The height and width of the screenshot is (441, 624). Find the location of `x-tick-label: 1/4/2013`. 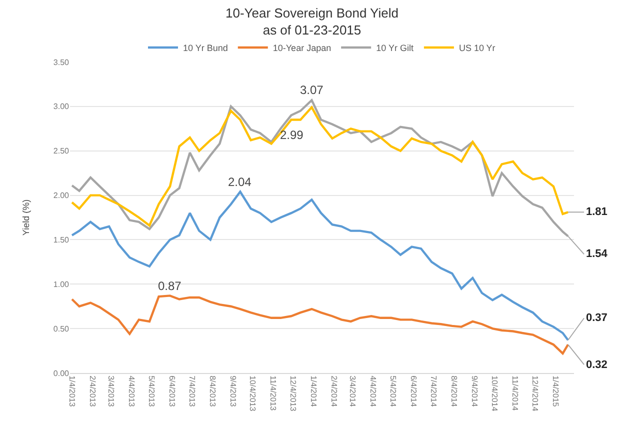

x-tick-label: 1/4/2013 is located at coordinates (71, 392).